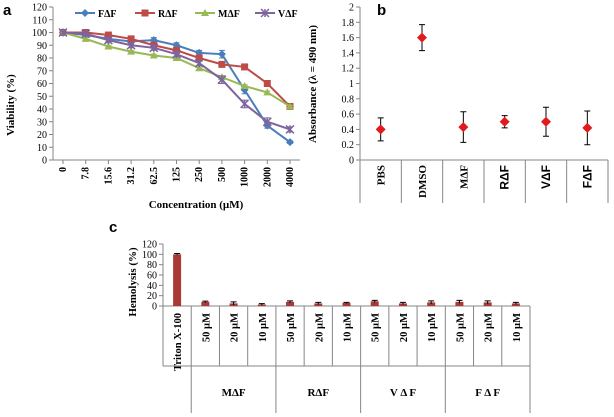  What do you see at coordinates (154, 176) in the screenshot?
I see `viability-x-tick-label: 62.5` at bounding box center [154, 176].